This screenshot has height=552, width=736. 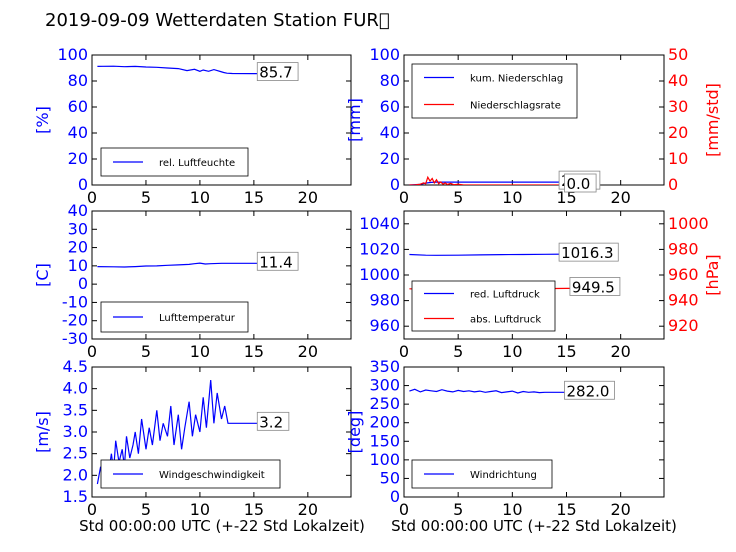 I want to click on x-axis-label-right: Std 00:00:00 UTC (+-22 Std Lokalzeit), so click(x=534, y=526).